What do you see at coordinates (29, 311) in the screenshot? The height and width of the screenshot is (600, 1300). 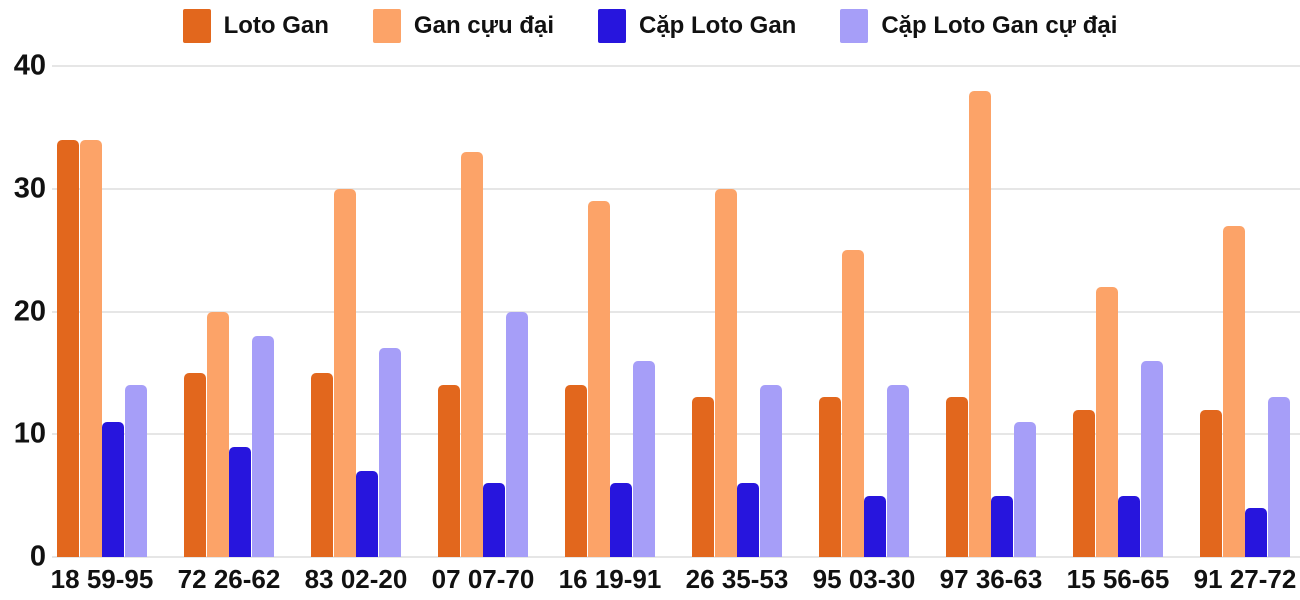 I see `y-axis-label-20: 20` at bounding box center [29, 311].